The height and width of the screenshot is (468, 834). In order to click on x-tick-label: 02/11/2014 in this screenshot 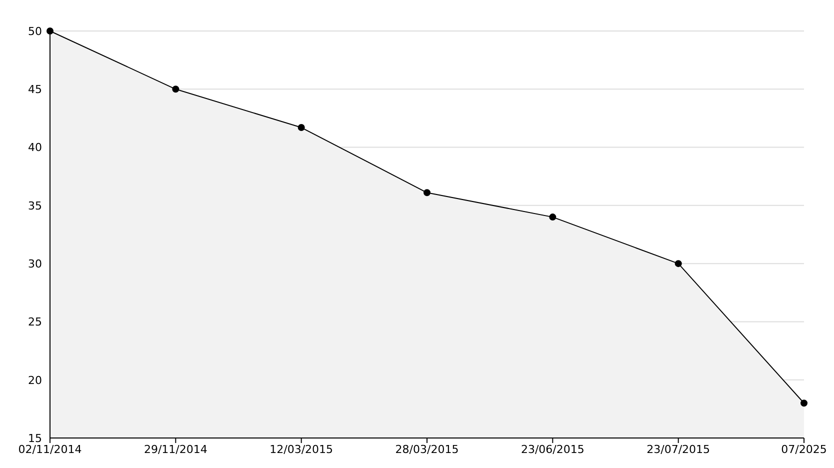, I will do `click(50, 449)`.